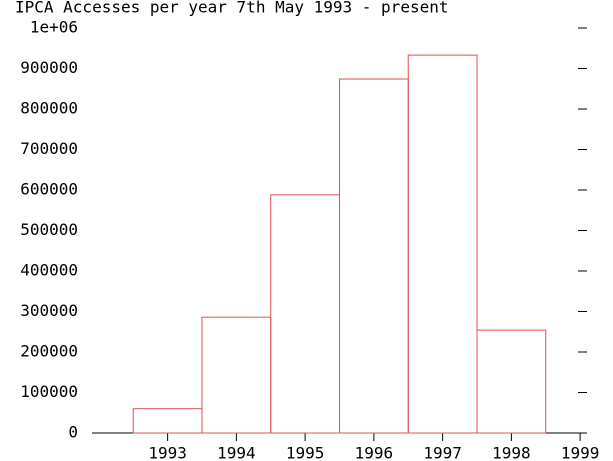 The height and width of the screenshot is (461, 613). What do you see at coordinates (305, 452) in the screenshot?
I see `x-tick-label: 1995` at bounding box center [305, 452].